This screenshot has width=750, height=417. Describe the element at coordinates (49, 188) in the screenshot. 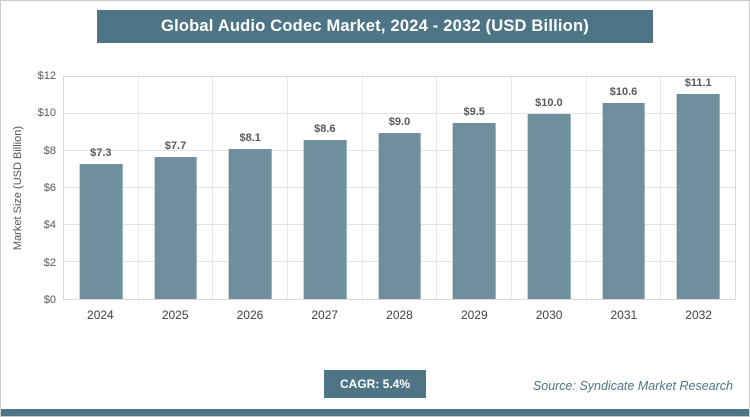

I see `y-tick-label: $6` at that location.